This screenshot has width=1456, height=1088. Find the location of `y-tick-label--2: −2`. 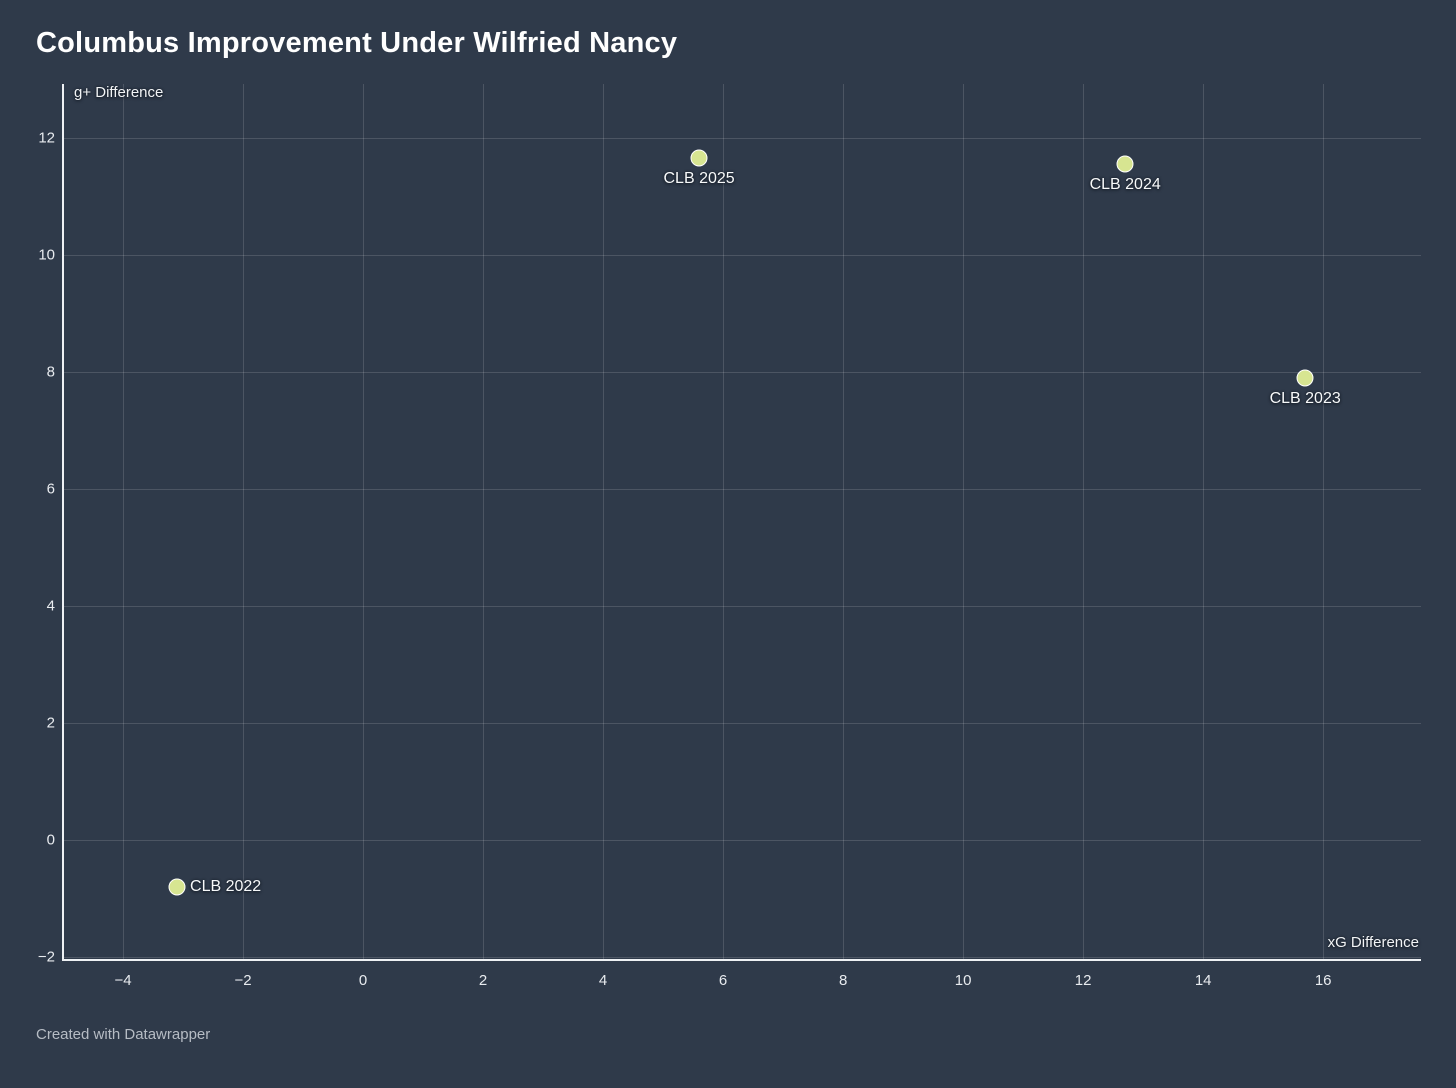

y-tick-label--2: −2 is located at coordinates (46, 957).